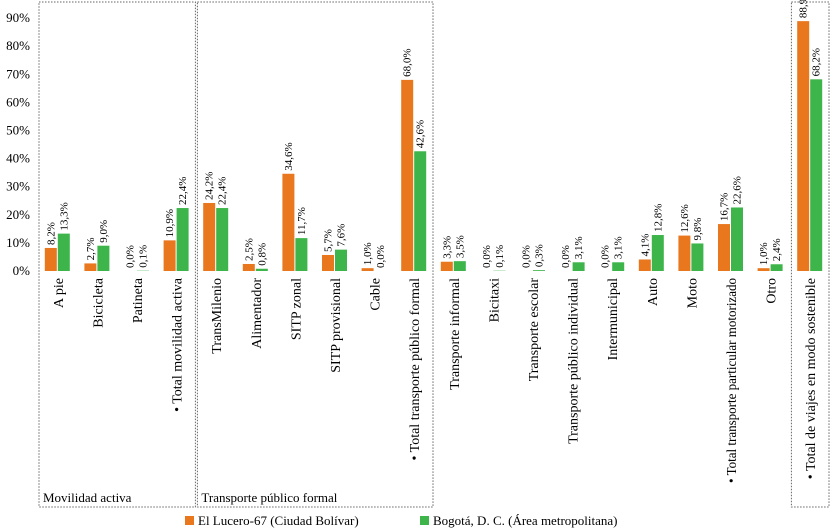 This screenshot has height=531, width=833. I want to click on y-tick-label: 40%, so click(18, 158).